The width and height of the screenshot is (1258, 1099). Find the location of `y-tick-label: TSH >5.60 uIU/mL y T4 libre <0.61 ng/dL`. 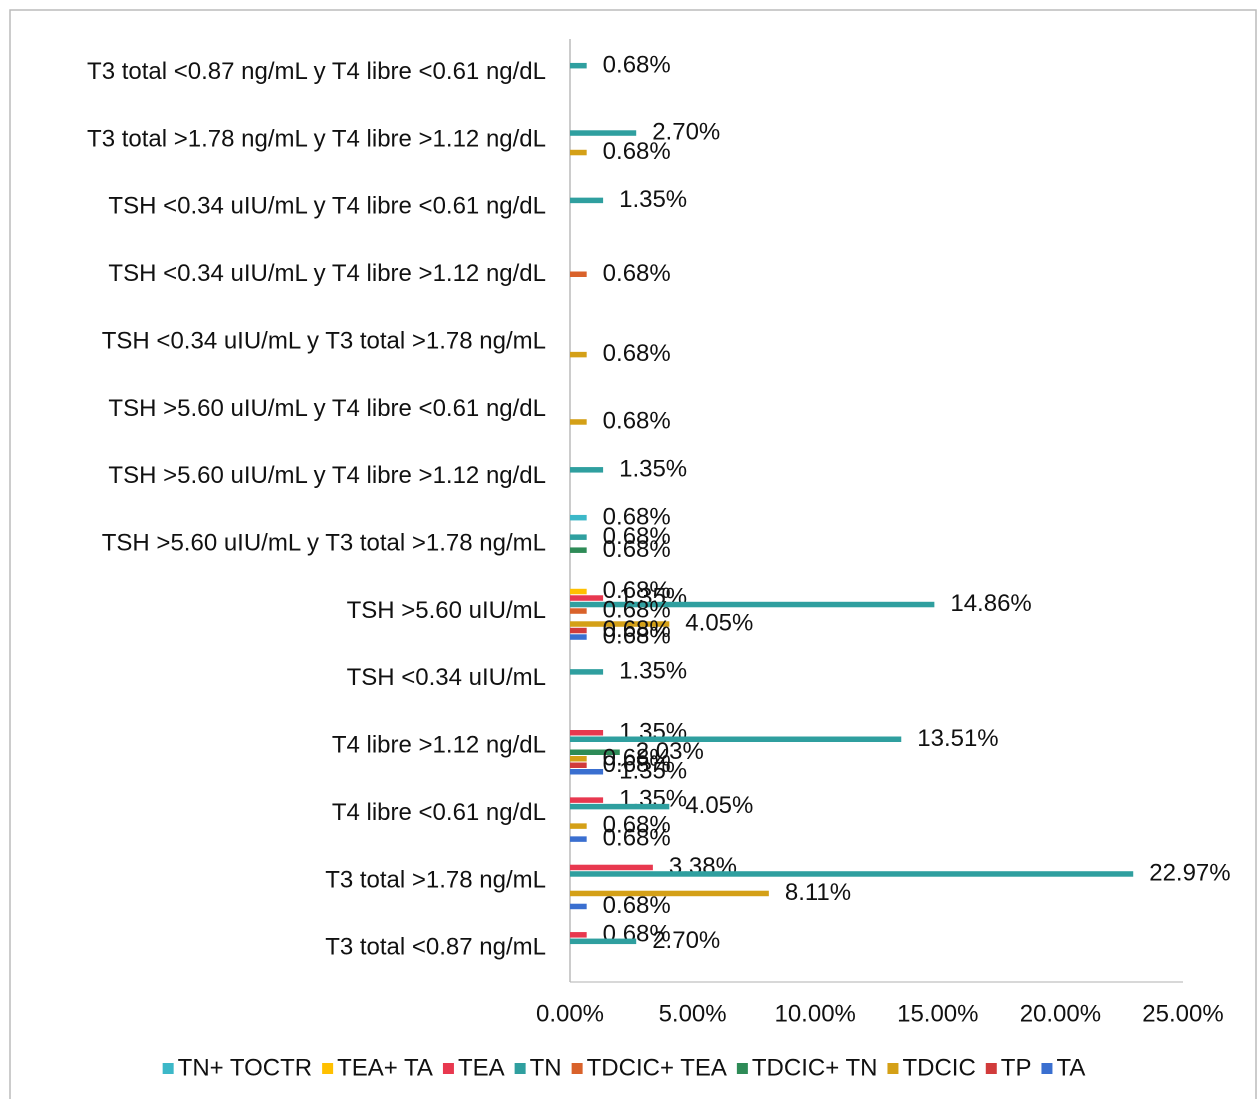

y-tick-label: TSH >5.60 uIU/mL y T4 libre <0.61 ng/dL is located at coordinates (327, 408).